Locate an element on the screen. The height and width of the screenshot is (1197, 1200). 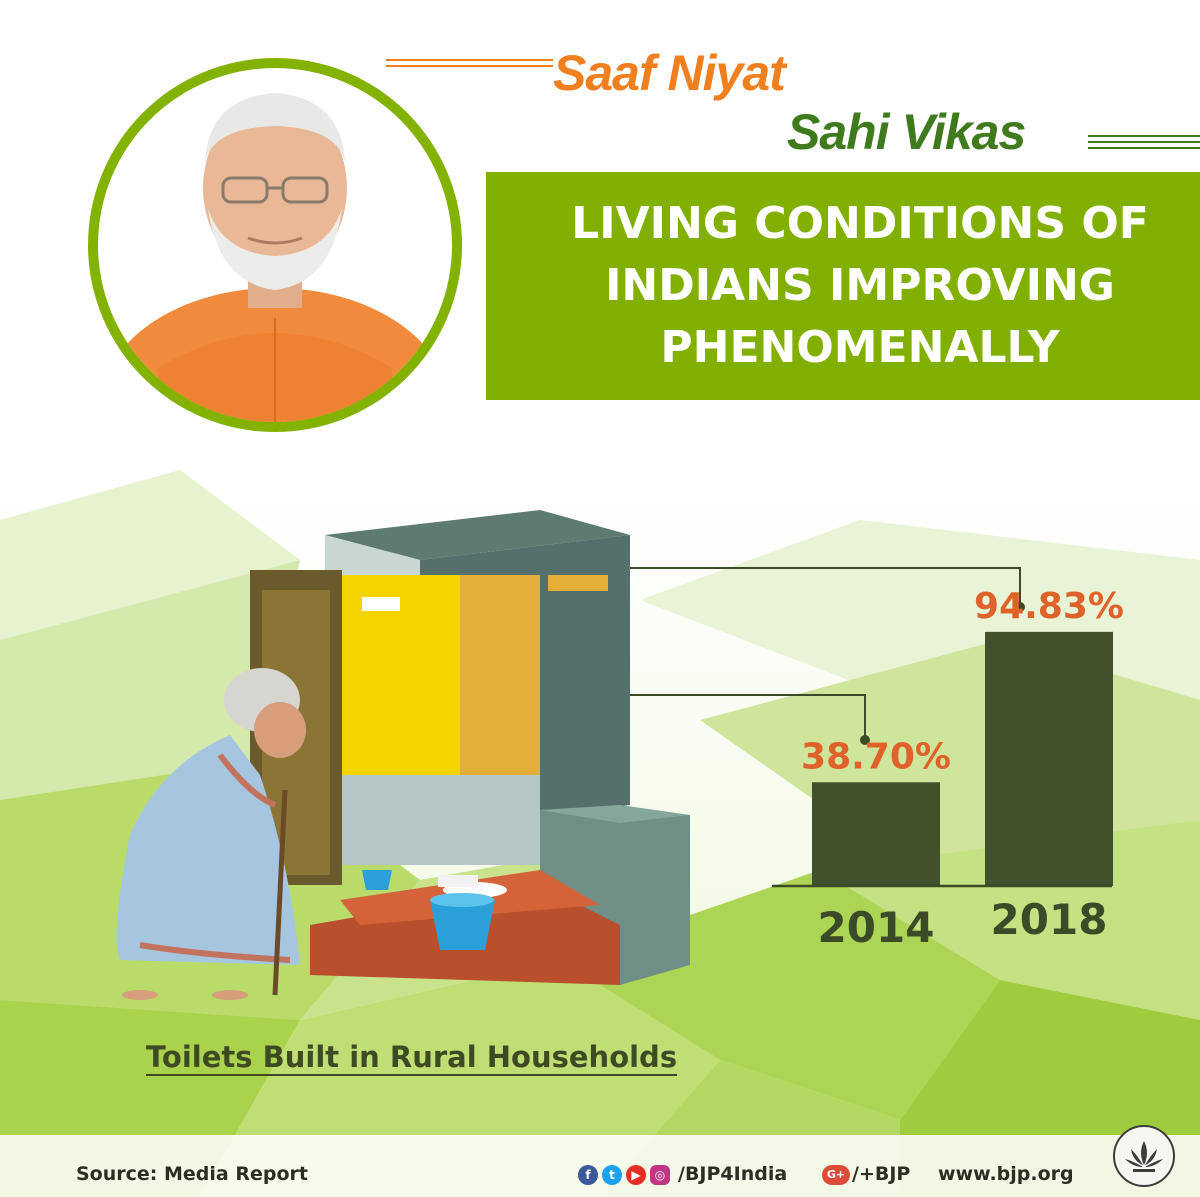
source-text: Source: Media Report is located at coordinates (192, 1174).